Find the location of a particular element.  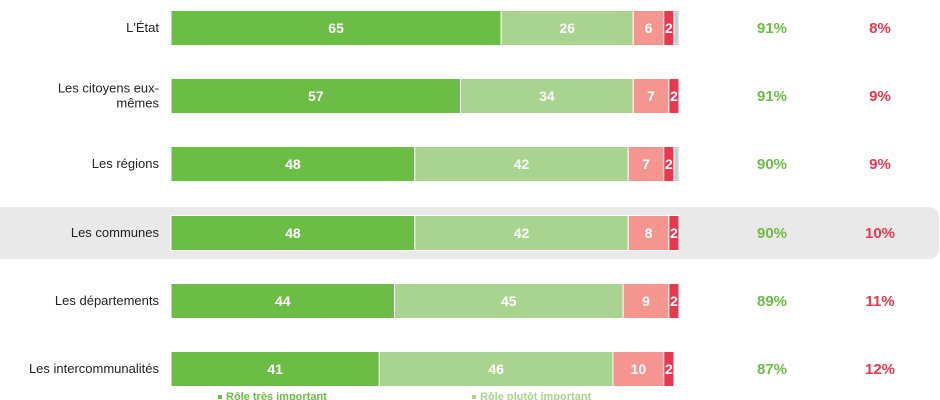

data-label: 44 is located at coordinates (283, 301).